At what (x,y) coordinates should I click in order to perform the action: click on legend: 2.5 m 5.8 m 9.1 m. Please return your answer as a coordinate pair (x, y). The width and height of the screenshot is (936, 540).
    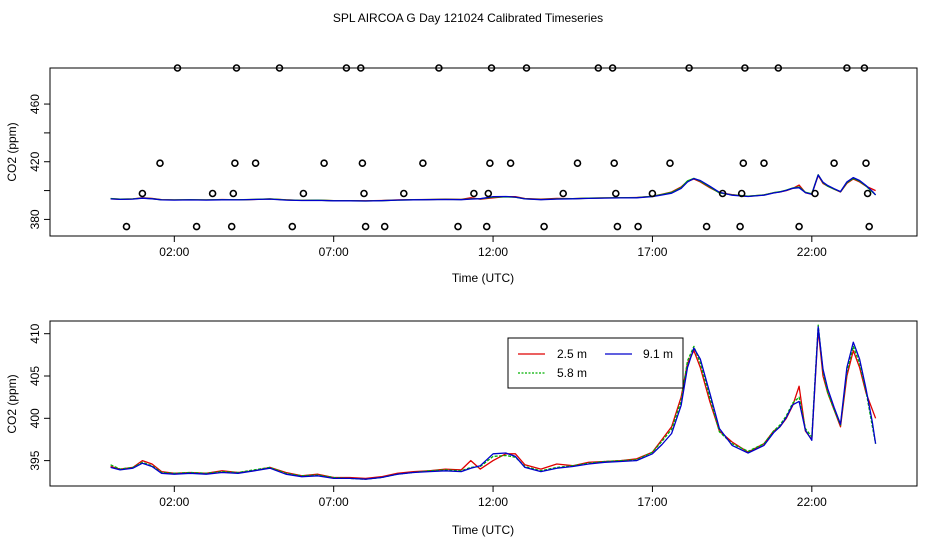
    Looking at the image, I should click on (595, 363).